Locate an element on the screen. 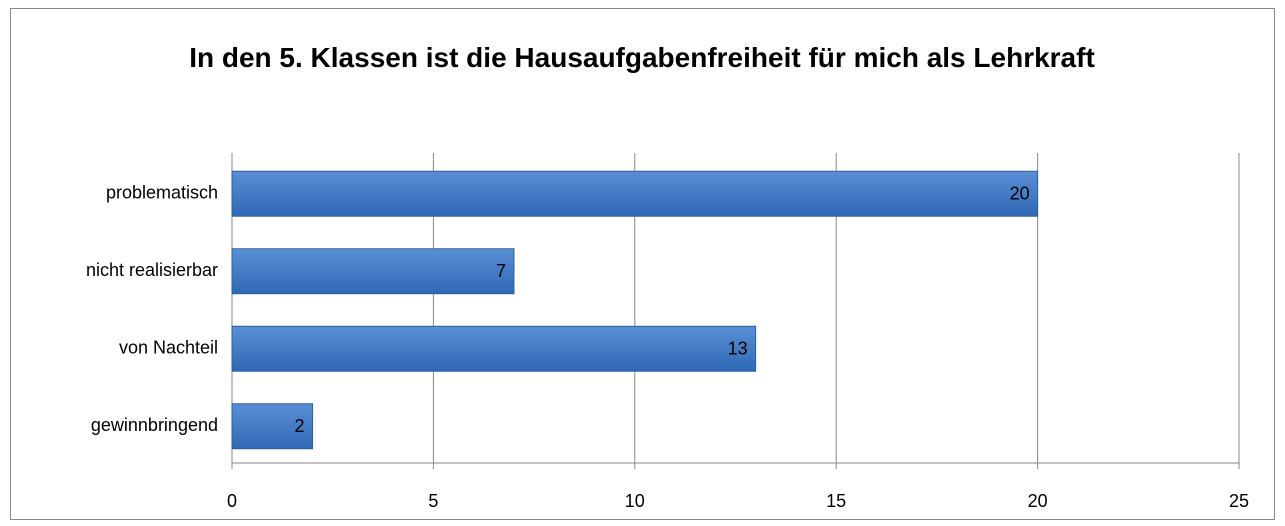 The image size is (1285, 526). data-label: 7 is located at coordinates (501, 271).